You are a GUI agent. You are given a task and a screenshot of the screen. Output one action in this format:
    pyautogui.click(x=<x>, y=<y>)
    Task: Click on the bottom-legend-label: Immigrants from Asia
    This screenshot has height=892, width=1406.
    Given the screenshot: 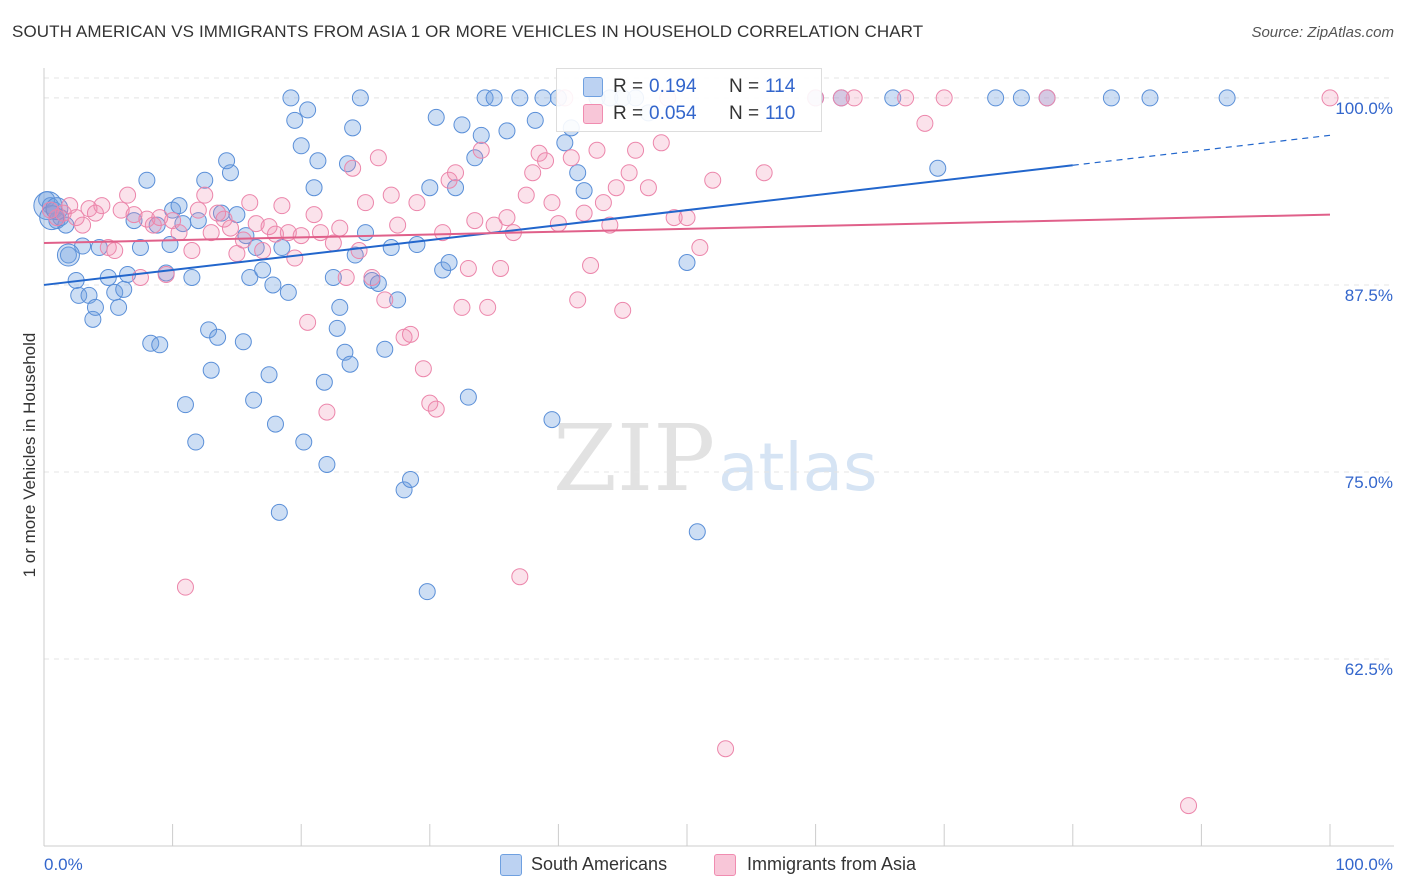 What is the action you would take?
    pyautogui.click(x=832, y=864)
    